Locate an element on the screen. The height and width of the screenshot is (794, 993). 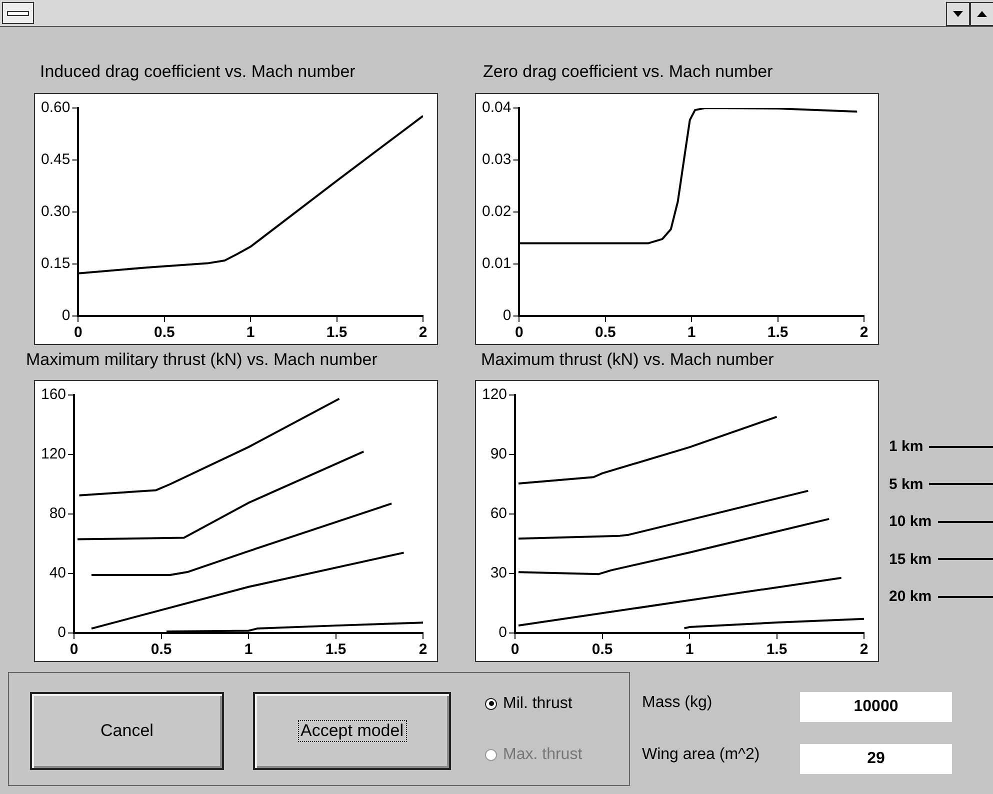
legend-label: 1 km is located at coordinates (906, 447).